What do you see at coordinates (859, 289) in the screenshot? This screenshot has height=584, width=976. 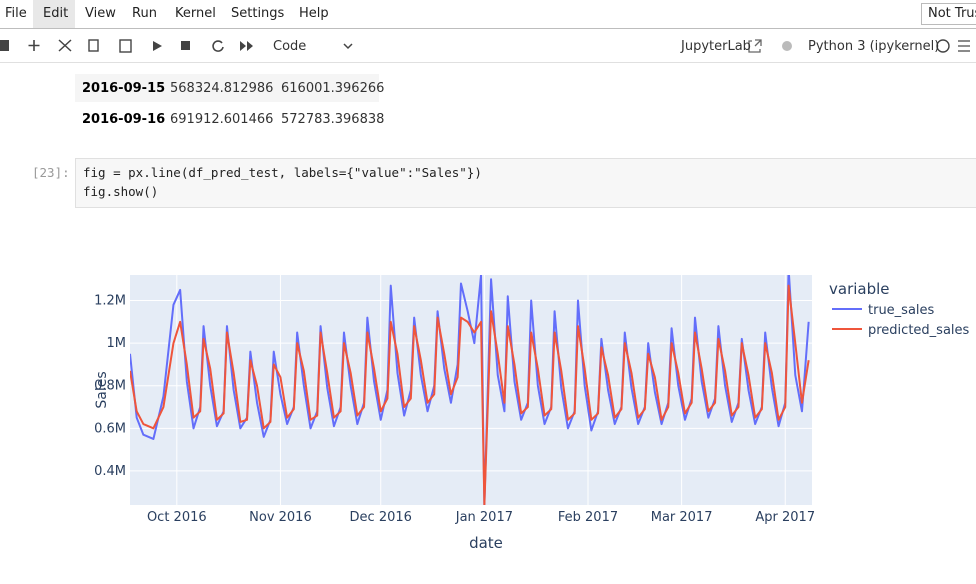 I see `legend-title: variable` at bounding box center [859, 289].